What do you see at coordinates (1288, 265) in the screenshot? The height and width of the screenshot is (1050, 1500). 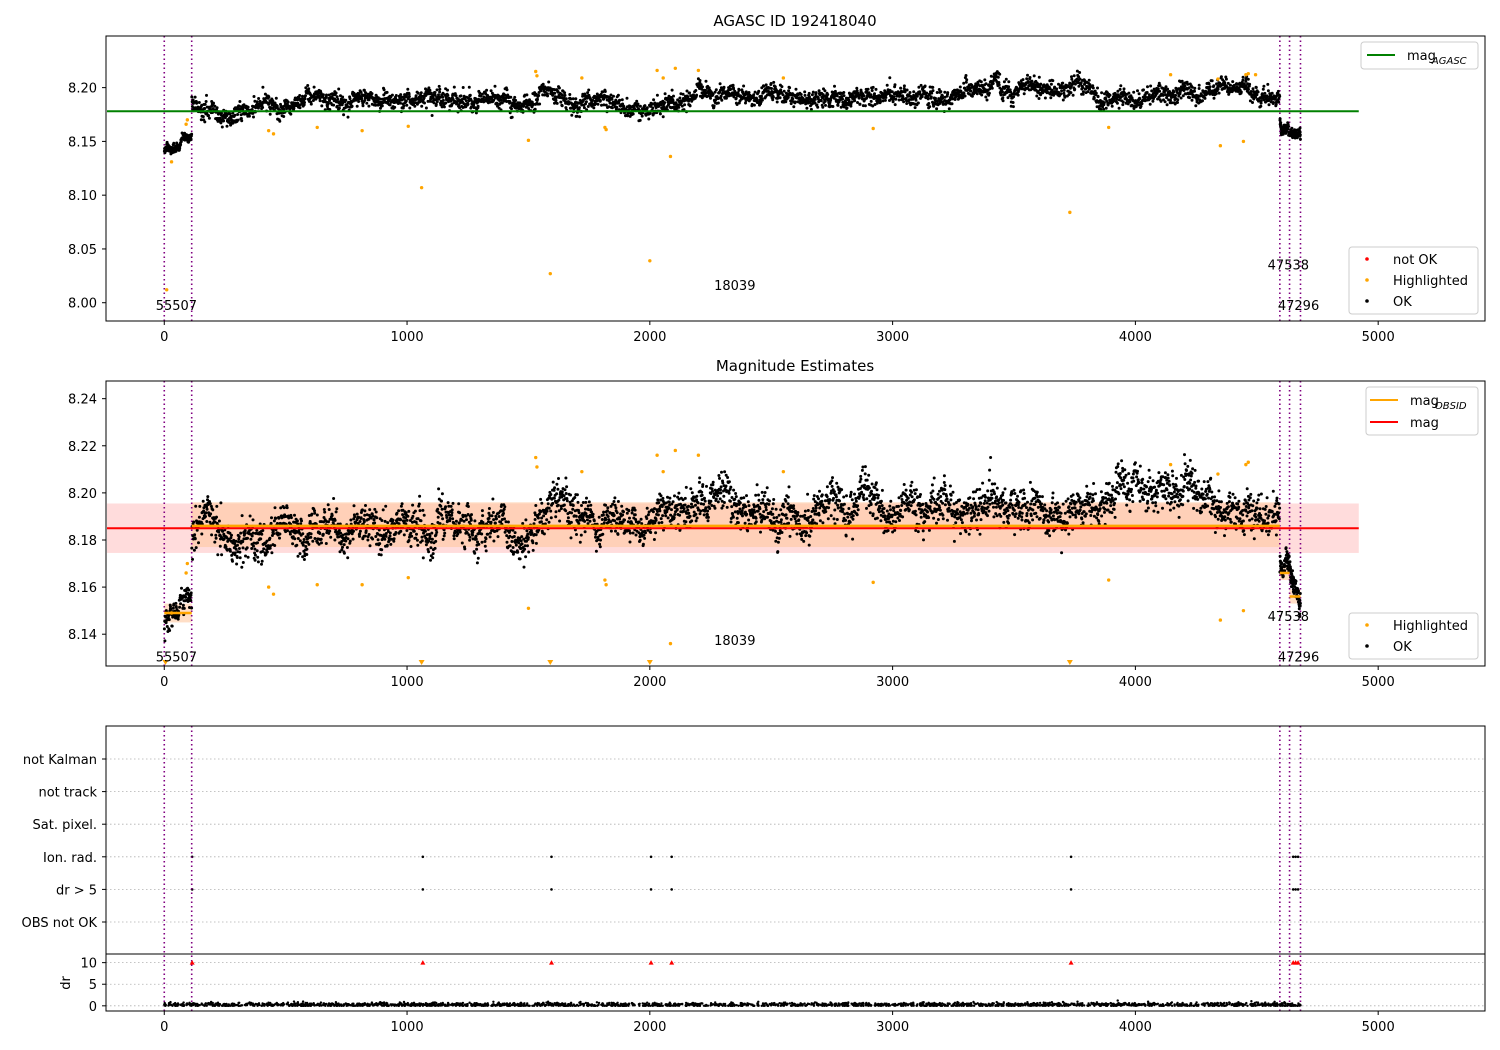 I see `agasc-obsid-label: 47538` at bounding box center [1288, 265].